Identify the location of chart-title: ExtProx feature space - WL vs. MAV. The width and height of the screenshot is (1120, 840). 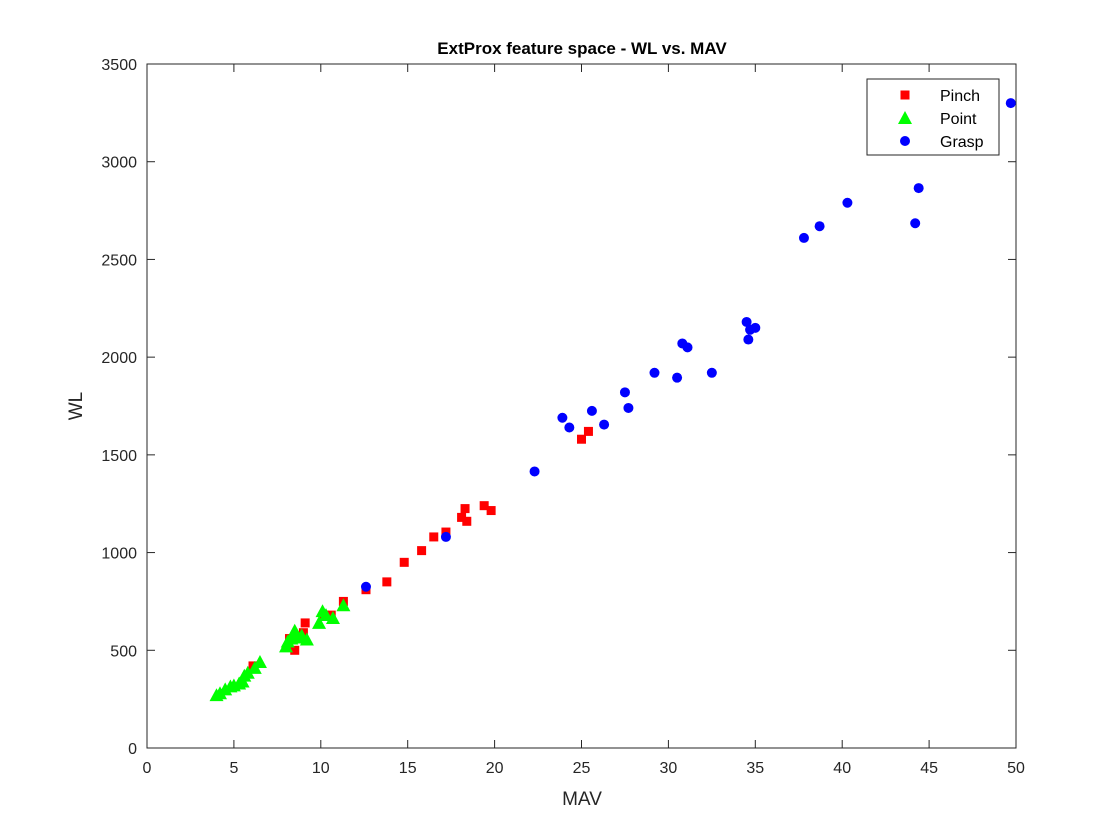
(582, 48).